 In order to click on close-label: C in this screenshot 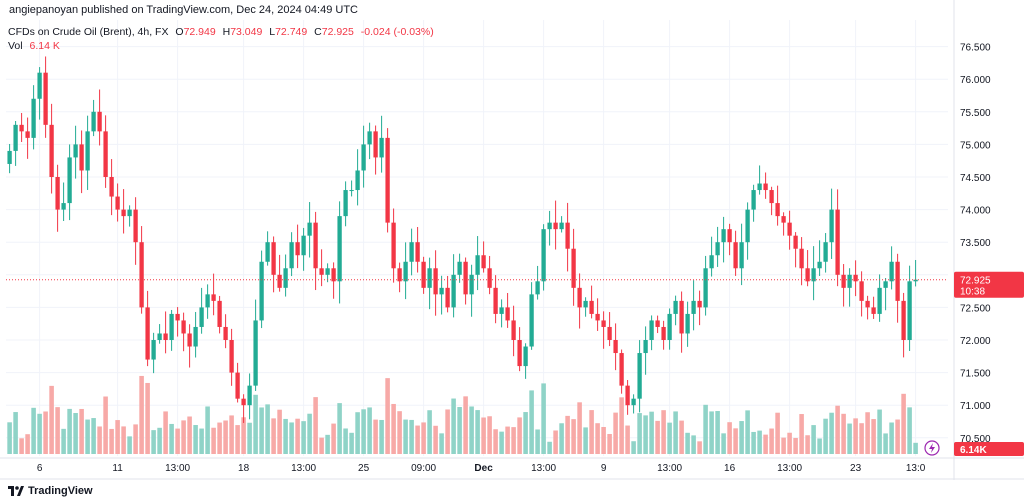, I will do `click(318, 32)`.